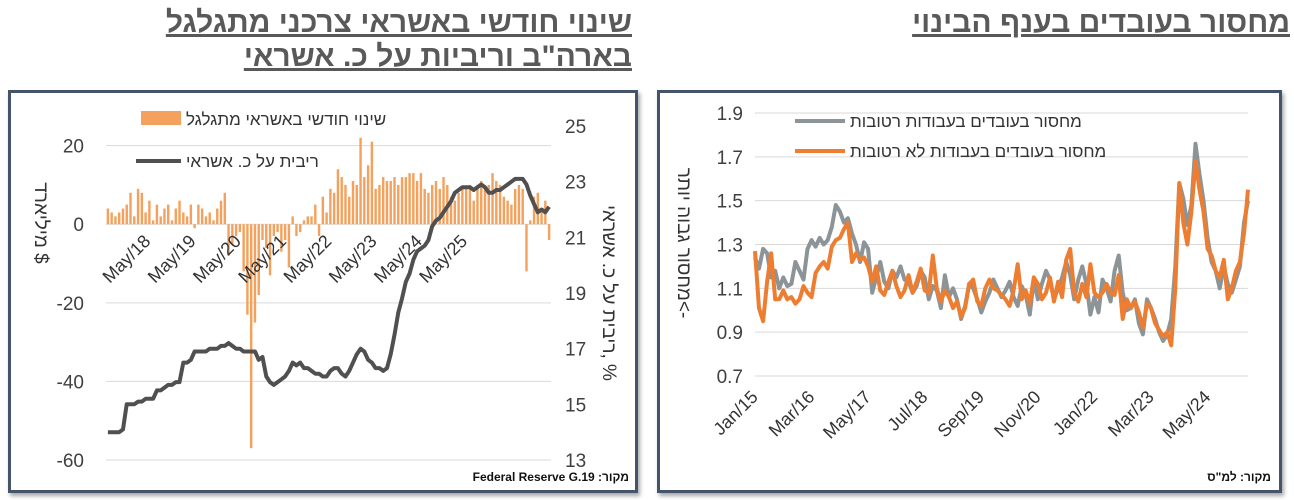  Describe the element at coordinates (1001, 253) in the screenshot. I see `dry-works-shortage-line` at that location.